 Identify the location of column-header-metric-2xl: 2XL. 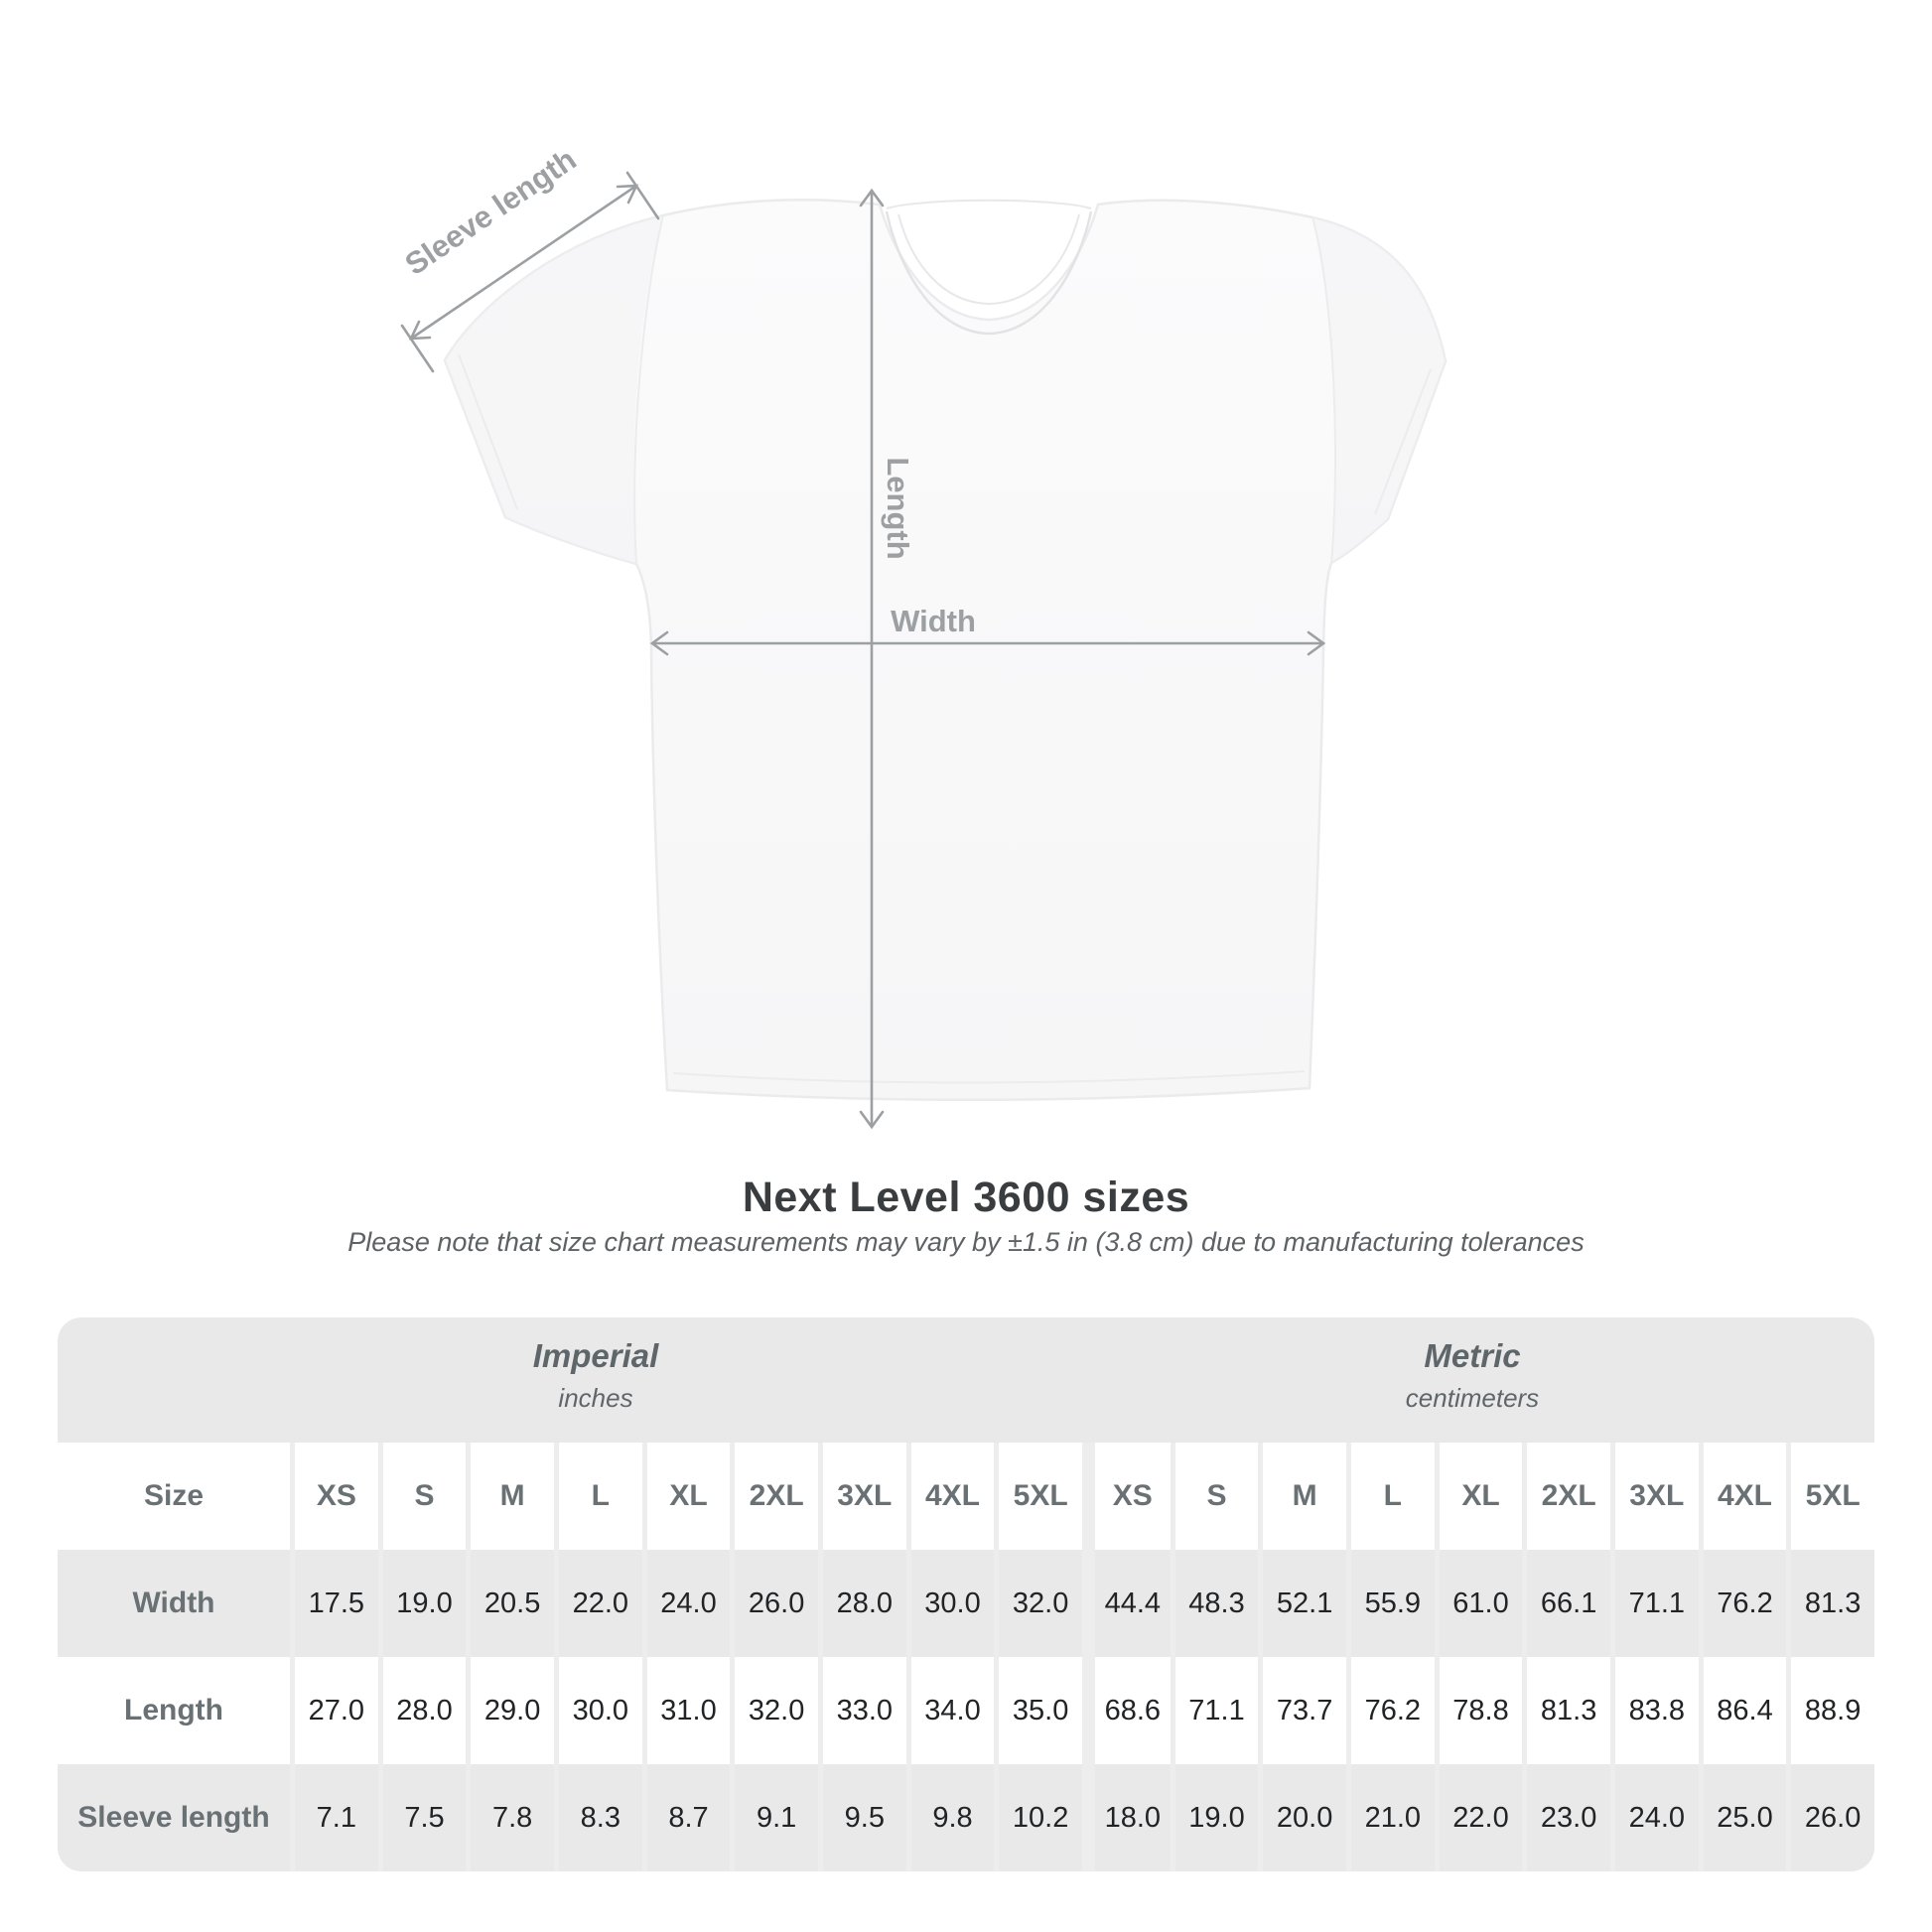
(1566, 1496).